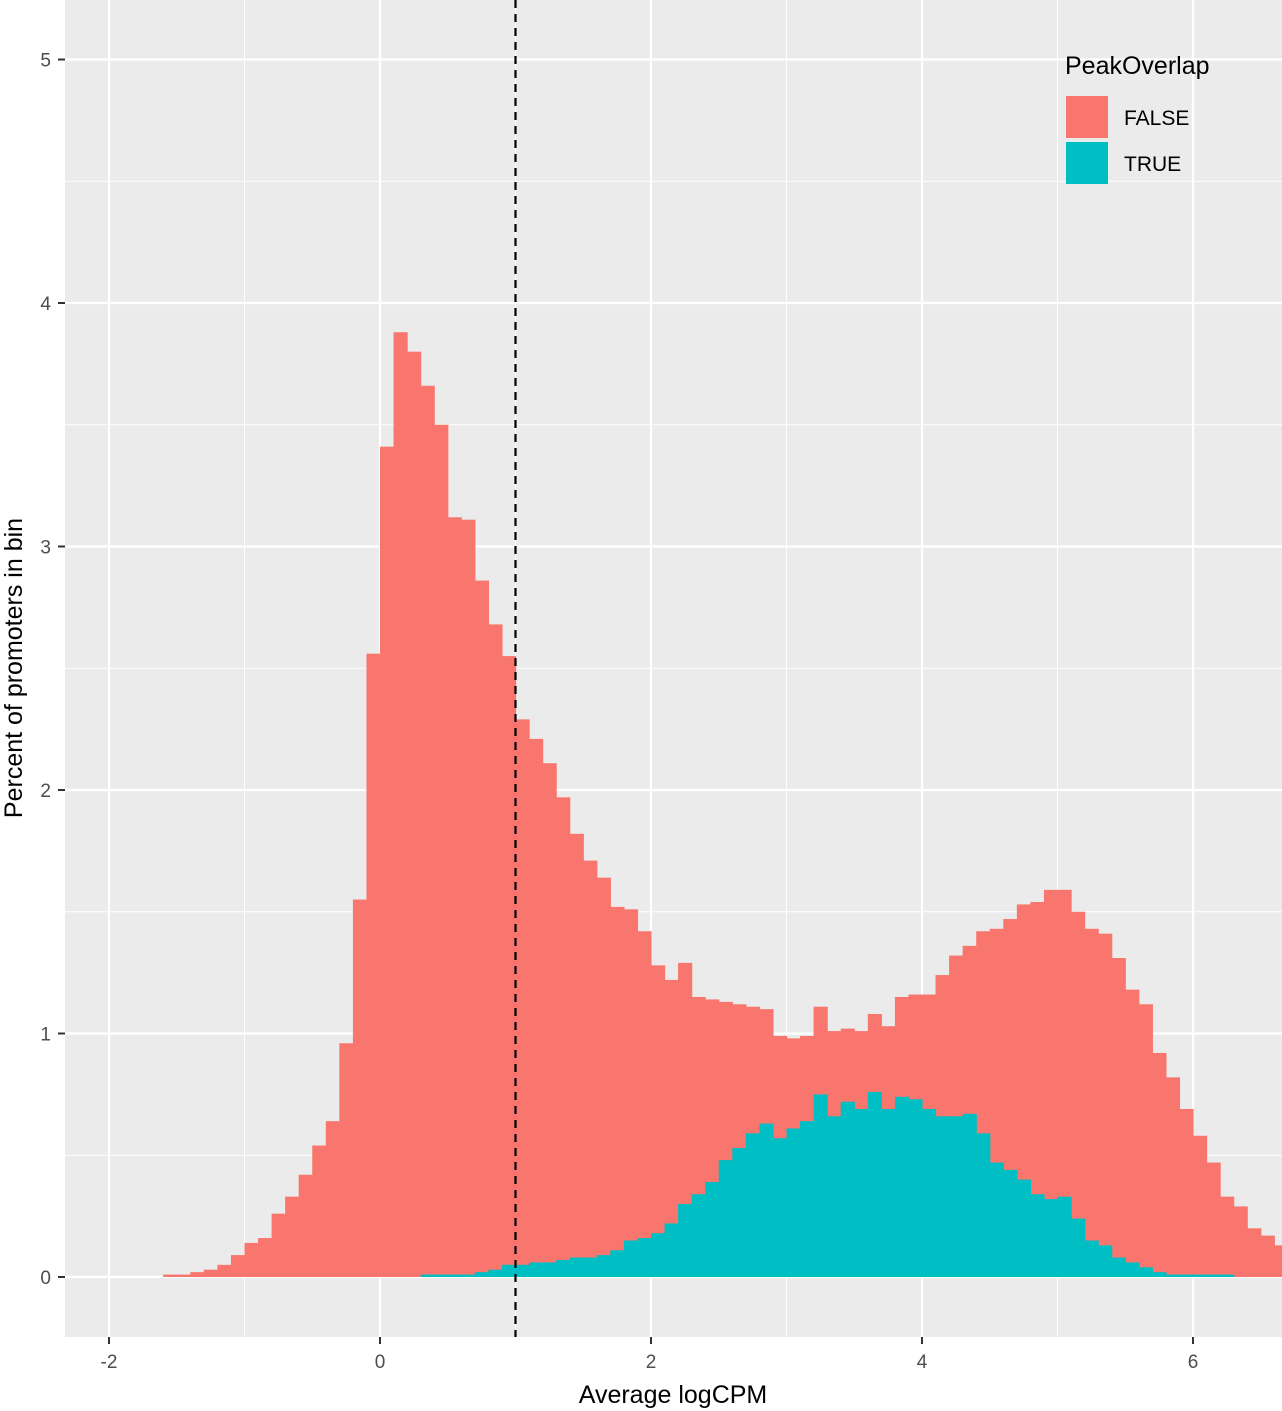  Describe the element at coordinates (1087, 117) in the screenshot. I see `legend-key-false` at that location.